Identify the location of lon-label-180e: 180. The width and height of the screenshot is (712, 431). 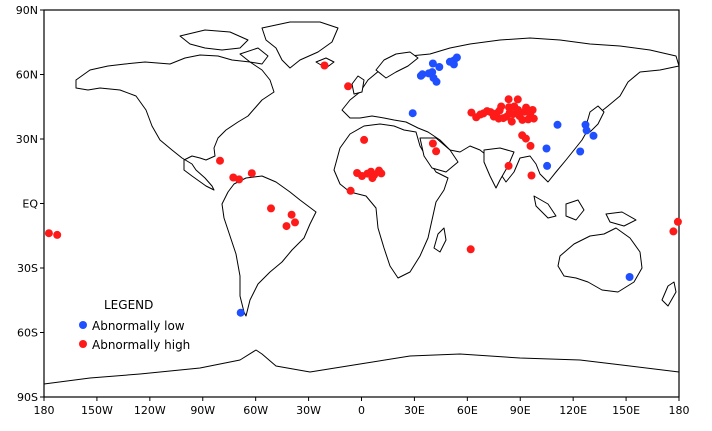
(679, 410).